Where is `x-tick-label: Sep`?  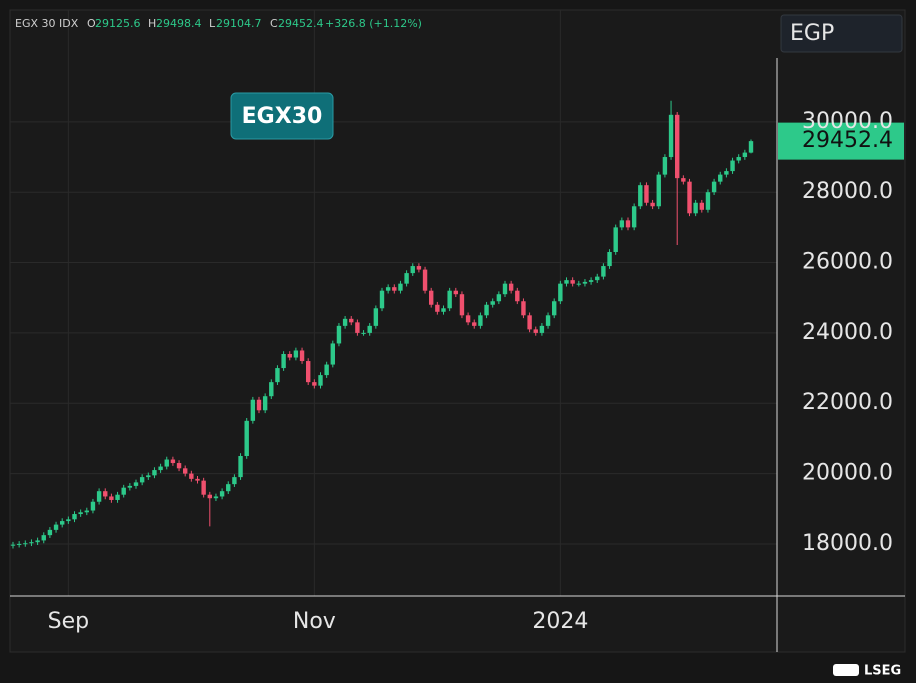 x-tick-label: Sep is located at coordinates (68, 621).